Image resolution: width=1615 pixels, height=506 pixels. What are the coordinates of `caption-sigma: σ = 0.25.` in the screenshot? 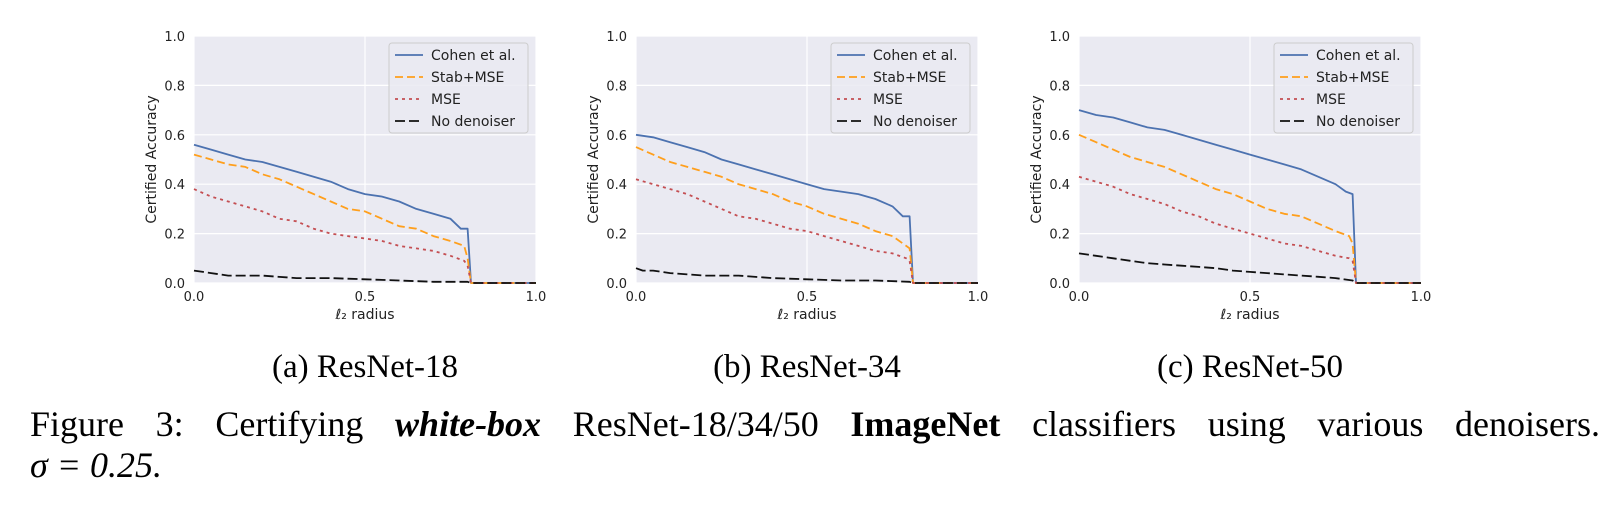 It's located at (96, 465).